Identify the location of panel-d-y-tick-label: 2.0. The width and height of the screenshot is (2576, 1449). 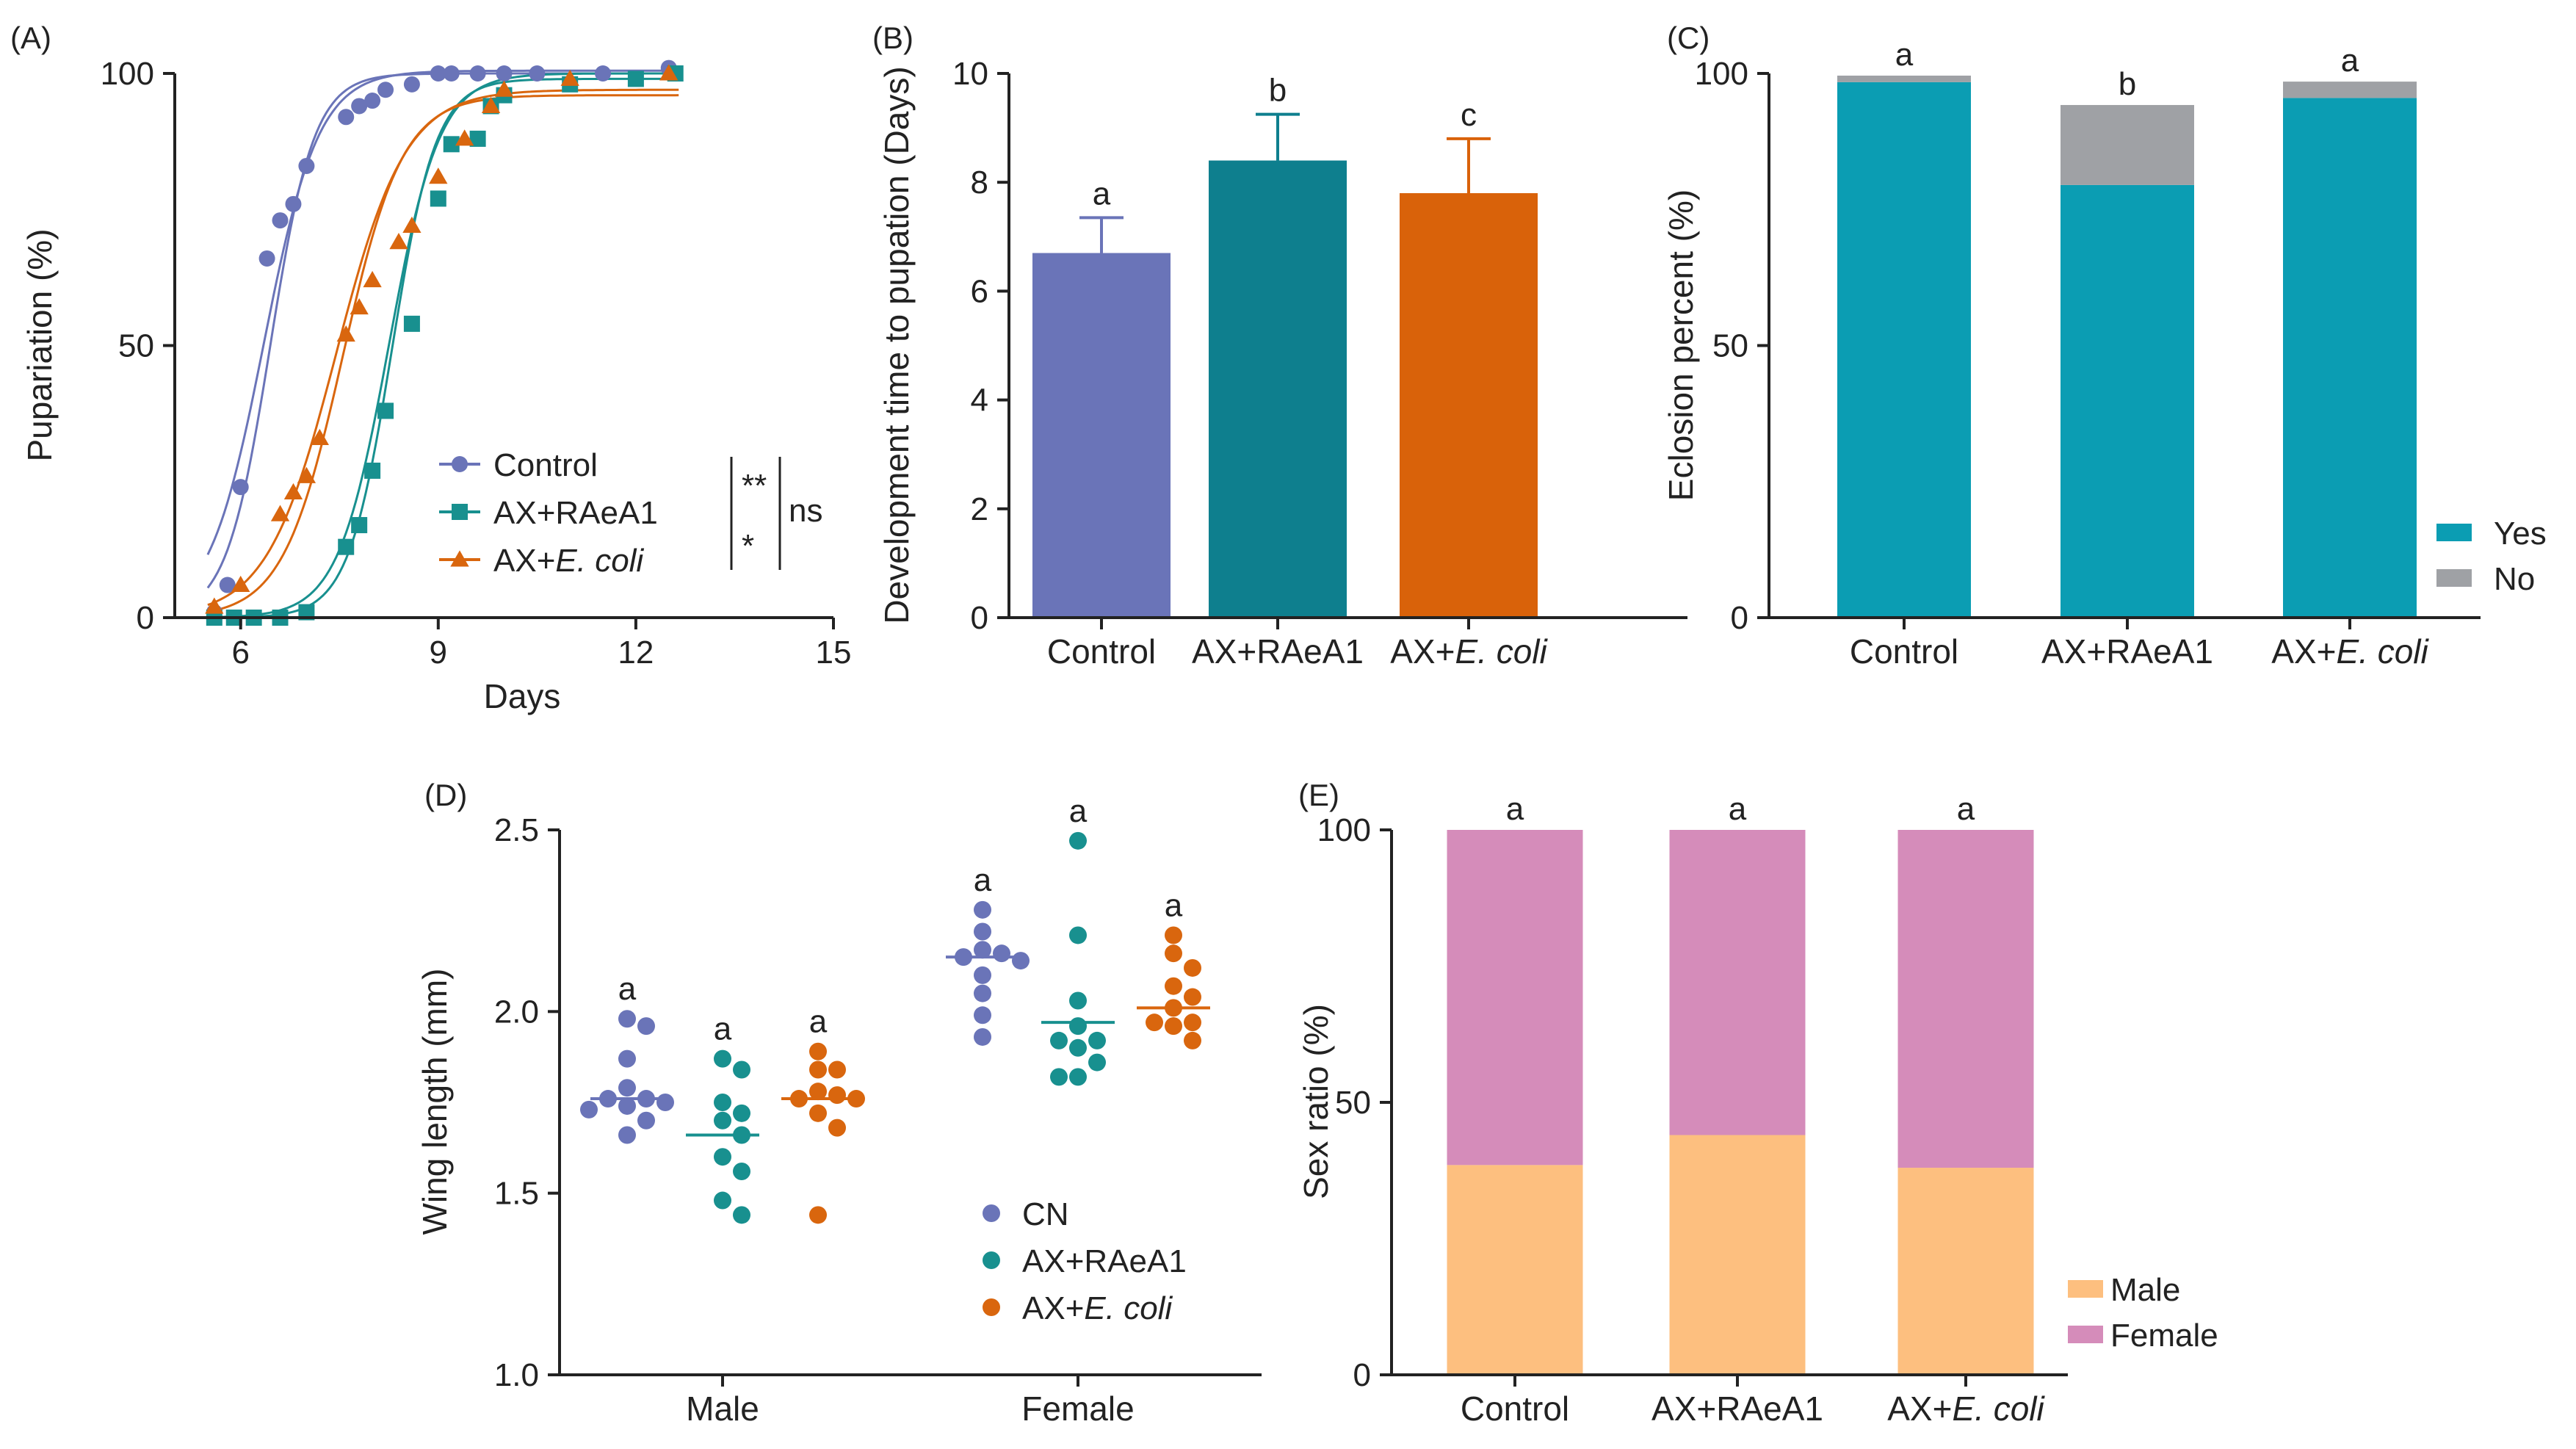
(516, 1012).